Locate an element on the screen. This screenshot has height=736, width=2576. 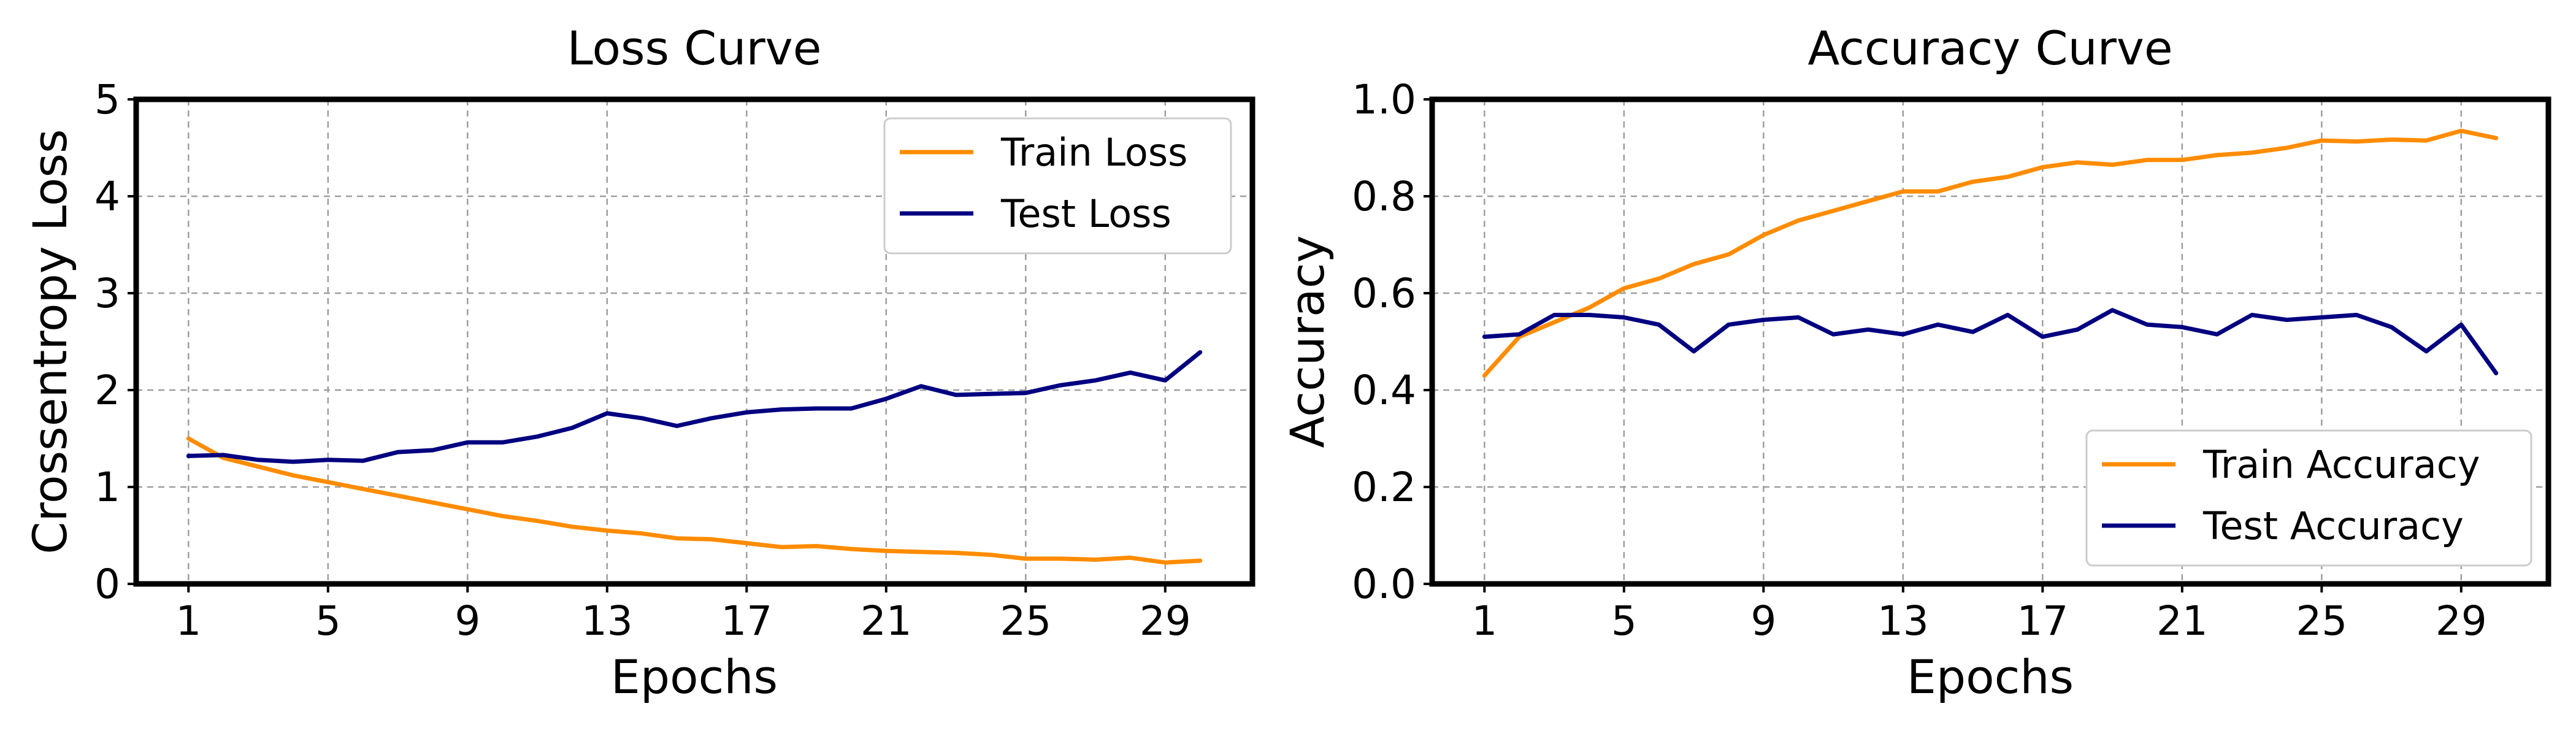
accuracy-series-test-line is located at coordinates (1990, 341).